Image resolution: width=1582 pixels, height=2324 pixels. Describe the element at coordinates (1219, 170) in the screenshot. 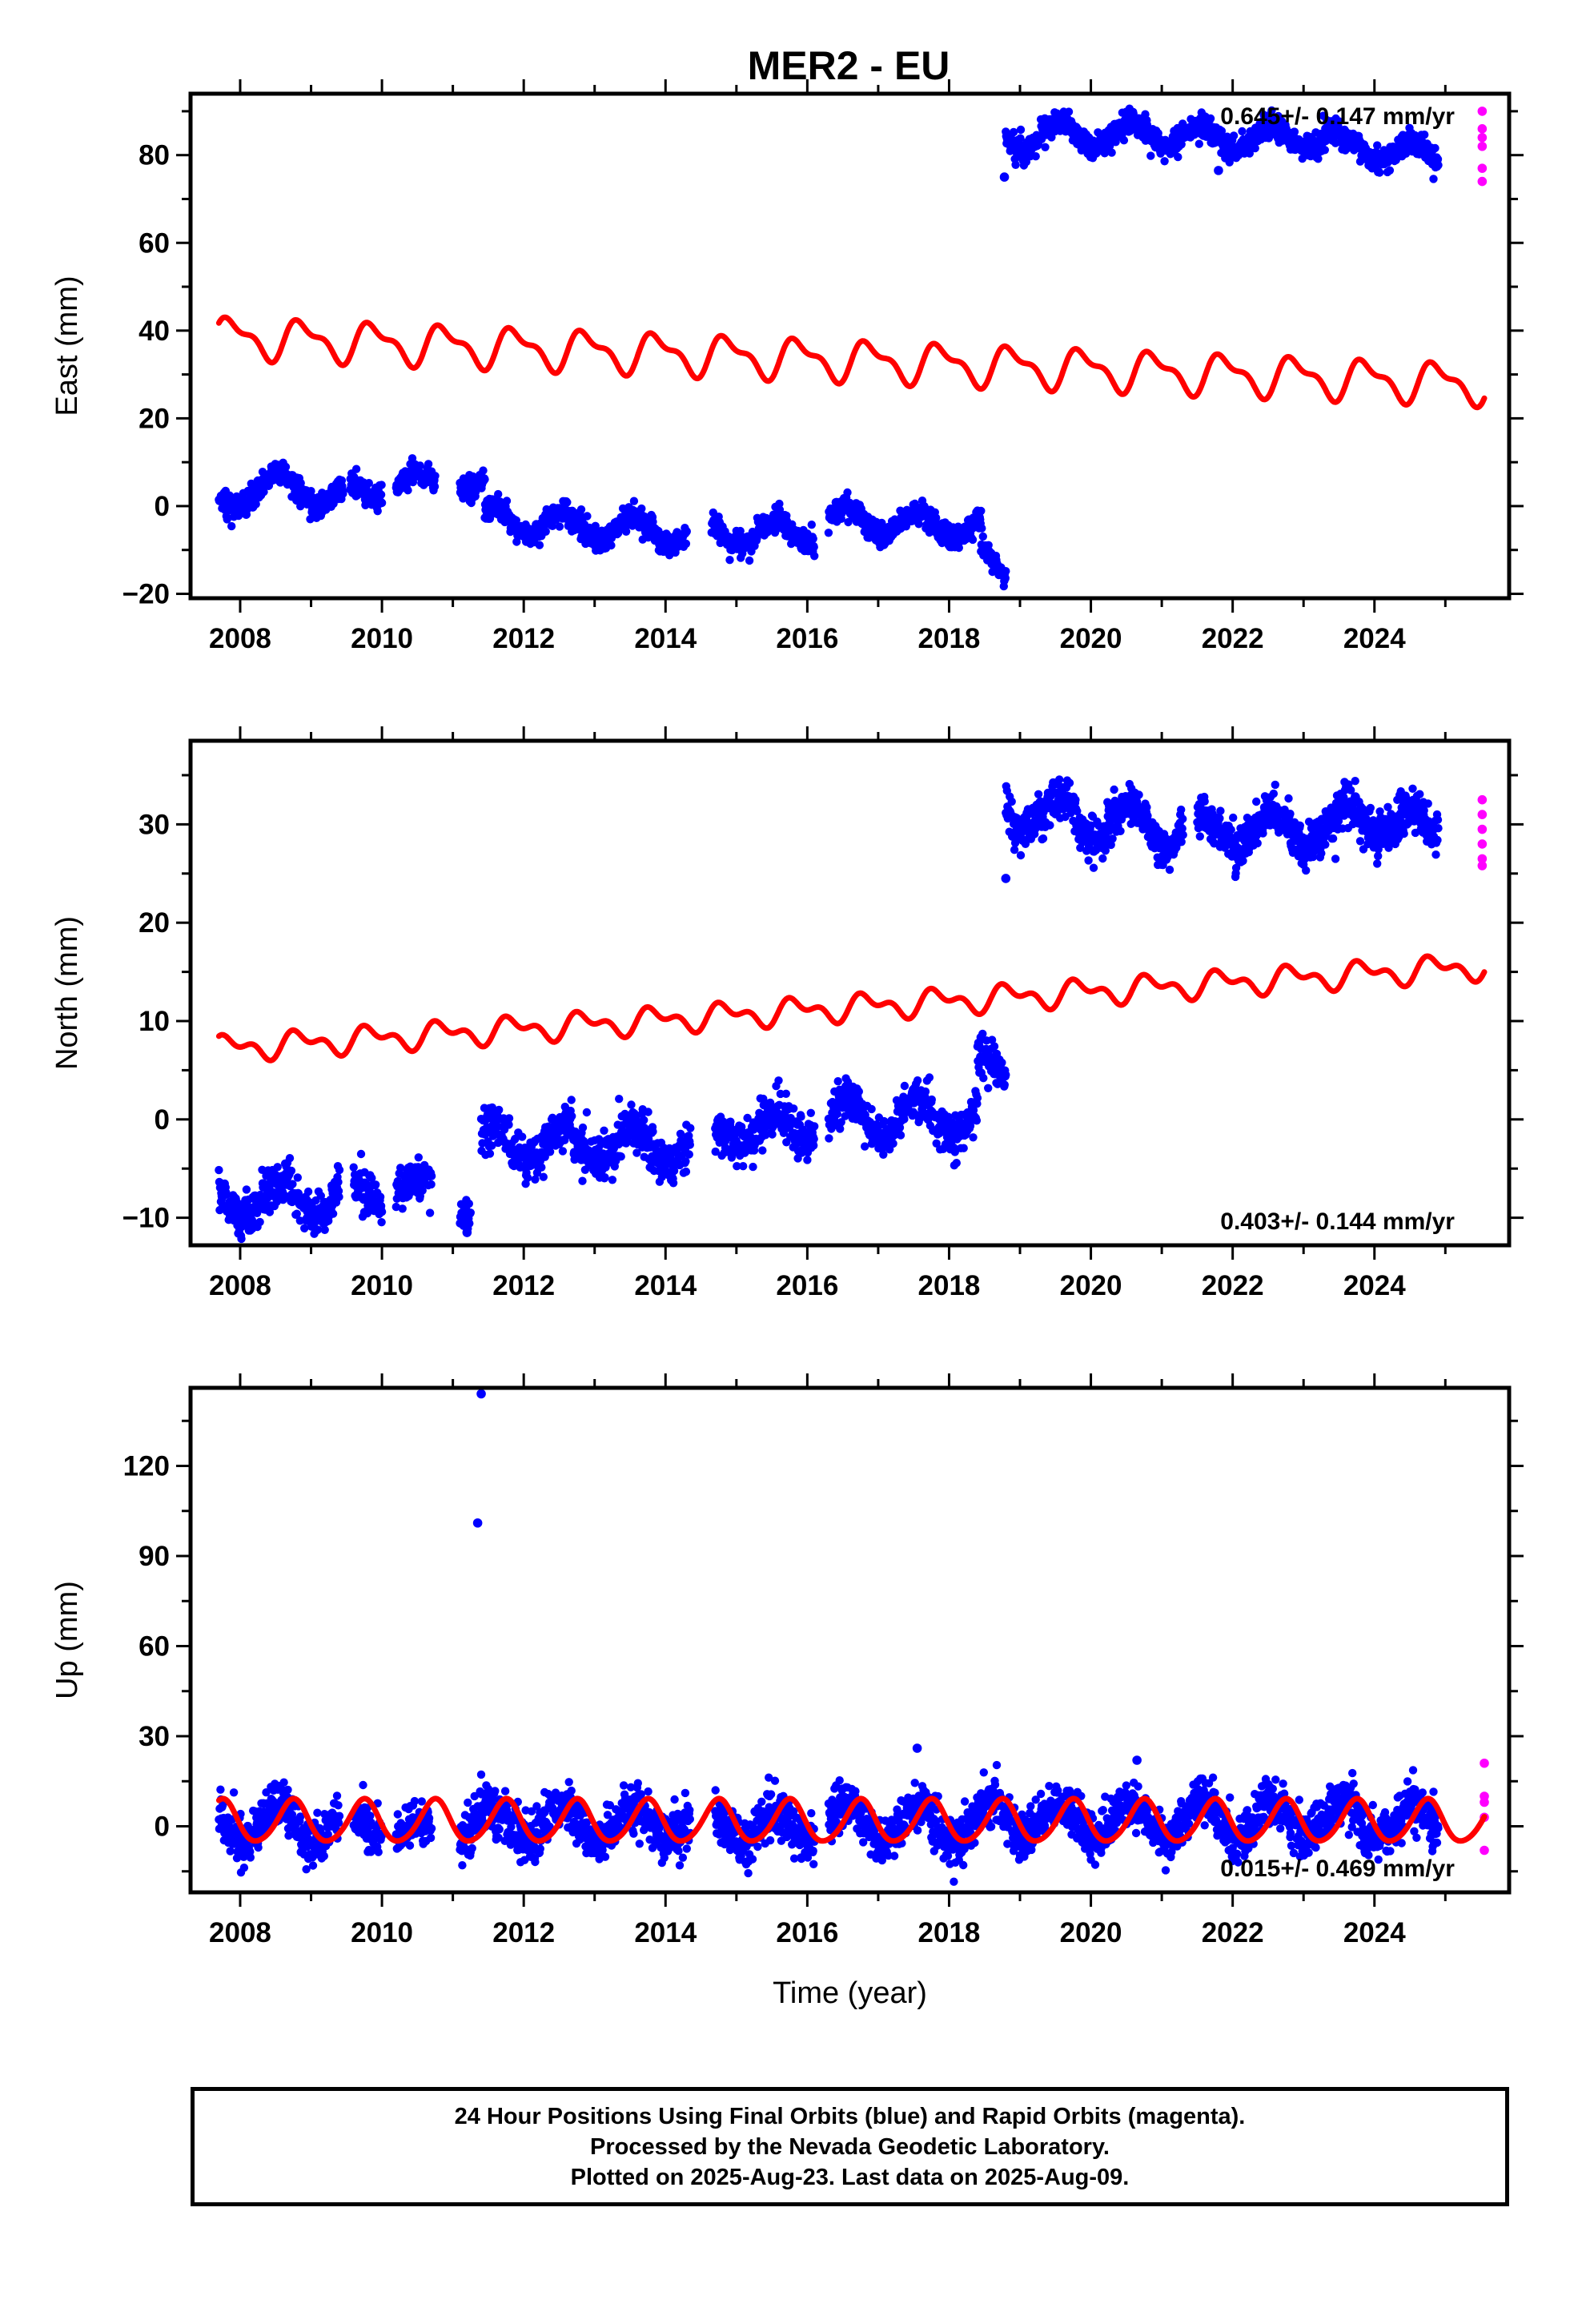

I see `outlier-point` at that location.